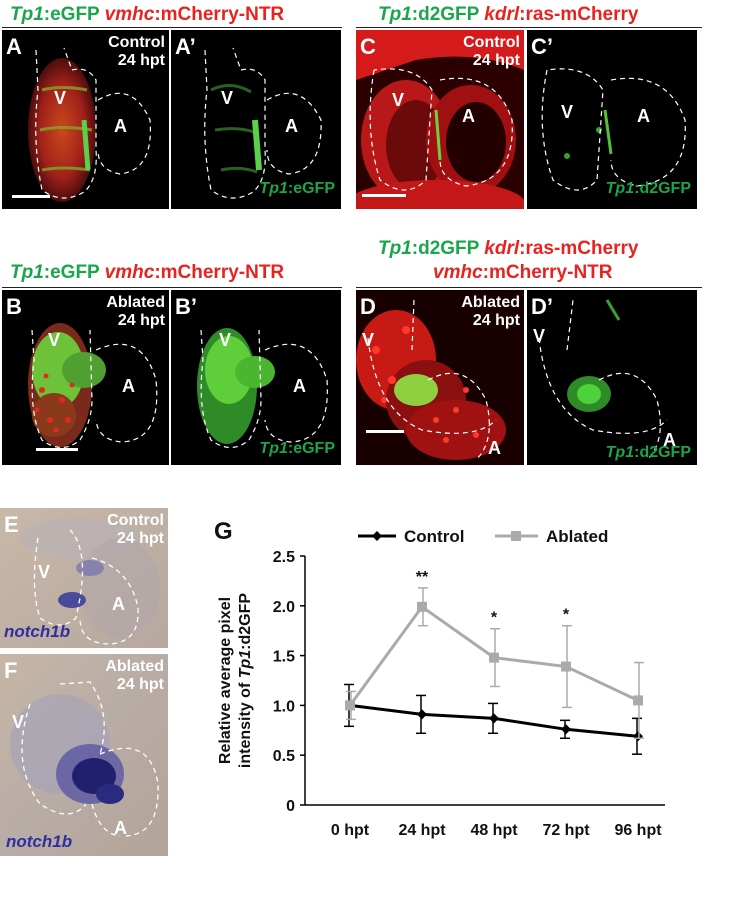 The image size is (730, 919). Describe the element at coordinates (262, 388) in the screenshot. I see `panel-b-prime-image` at that location.